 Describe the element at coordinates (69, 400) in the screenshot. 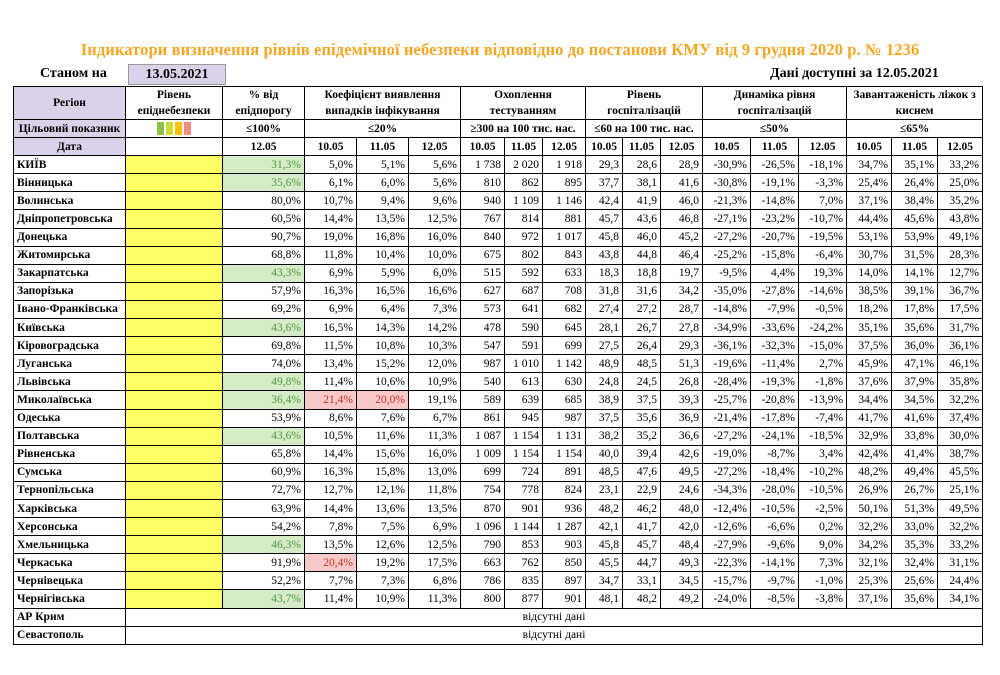

I see `region-name: Миколаївська` at that location.